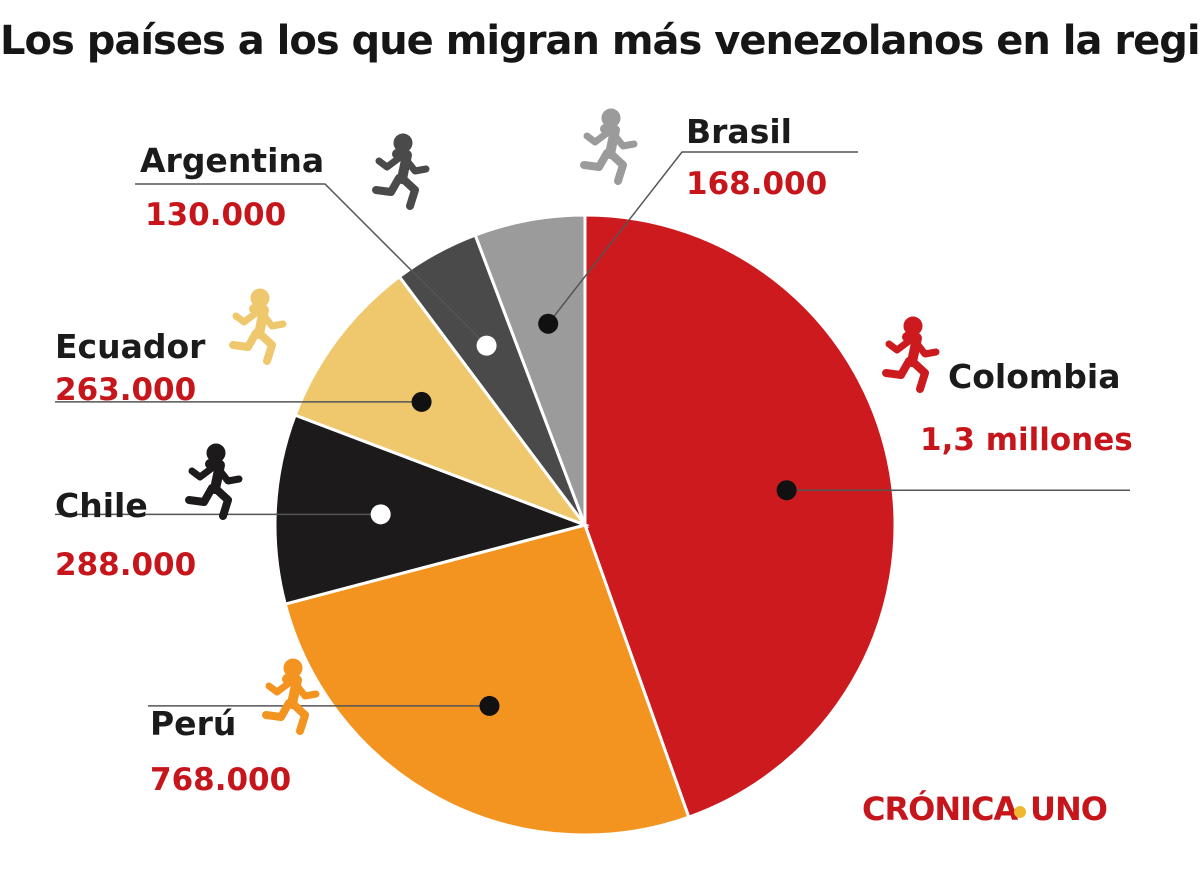  What do you see at coordinates (487, 680) in the screenshot?
I see `pie-slice-peru` at bounding box center [487, 680].